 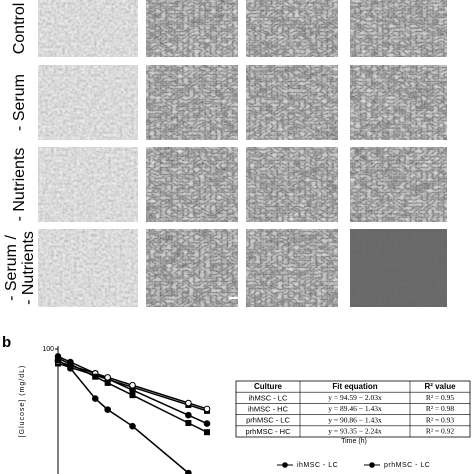 I want to click on x-axis-label: Time (h), so click(x=354, y=441).